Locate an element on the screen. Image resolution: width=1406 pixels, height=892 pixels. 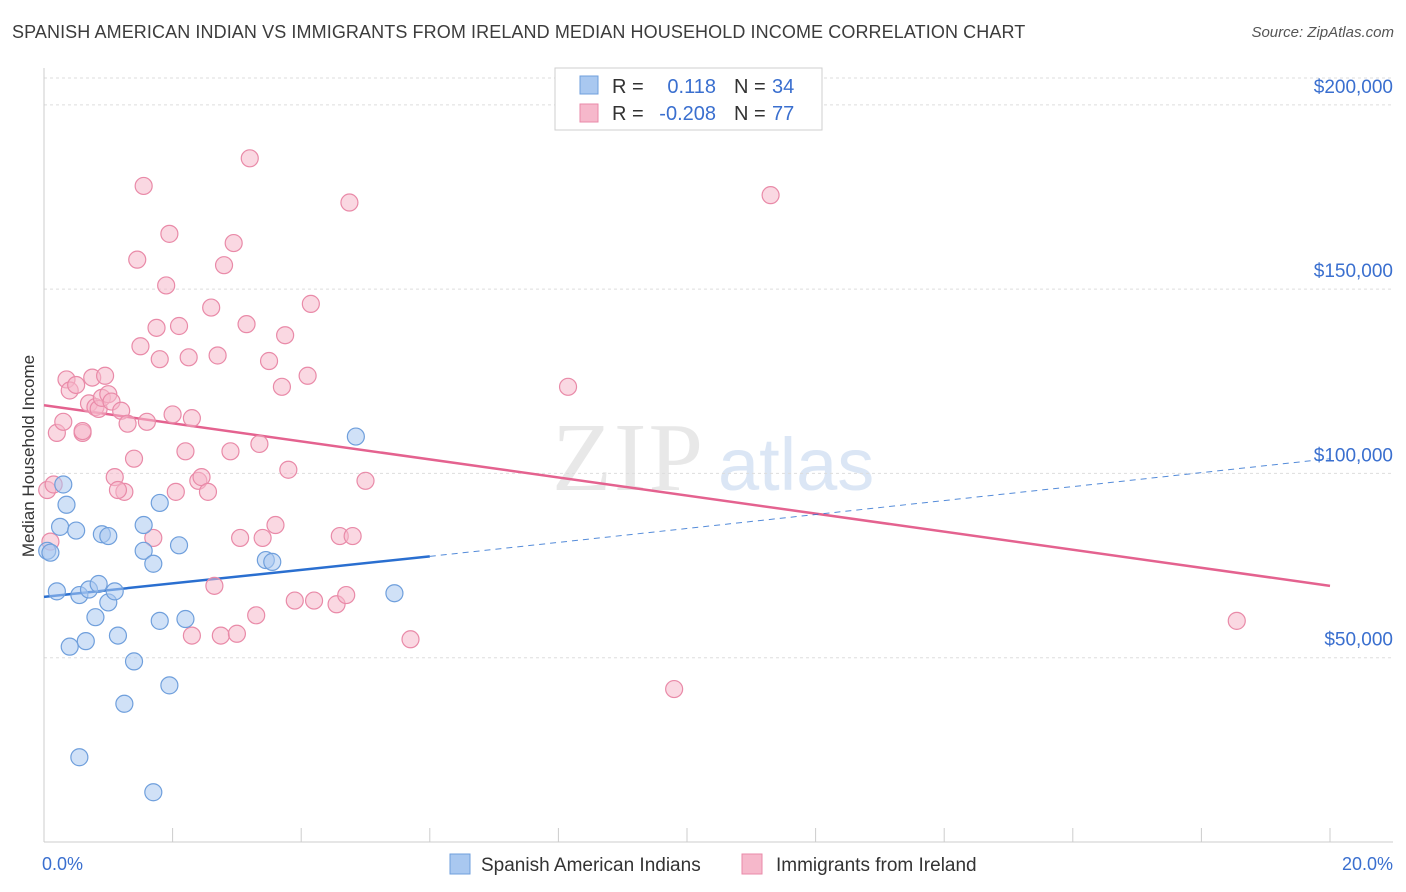
watermark-atlas: atlas is located at coordinates (796, 464).